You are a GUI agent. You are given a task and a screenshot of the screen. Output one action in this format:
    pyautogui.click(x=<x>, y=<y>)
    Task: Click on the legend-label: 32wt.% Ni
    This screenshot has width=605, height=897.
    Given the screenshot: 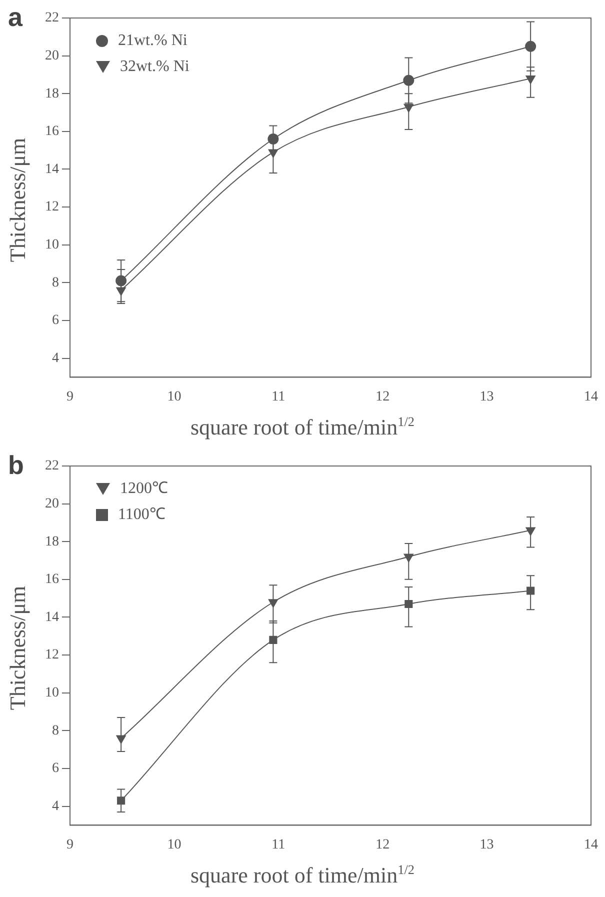 What is the action you would take?
    pyautogui.click(x=155, y=67)
    